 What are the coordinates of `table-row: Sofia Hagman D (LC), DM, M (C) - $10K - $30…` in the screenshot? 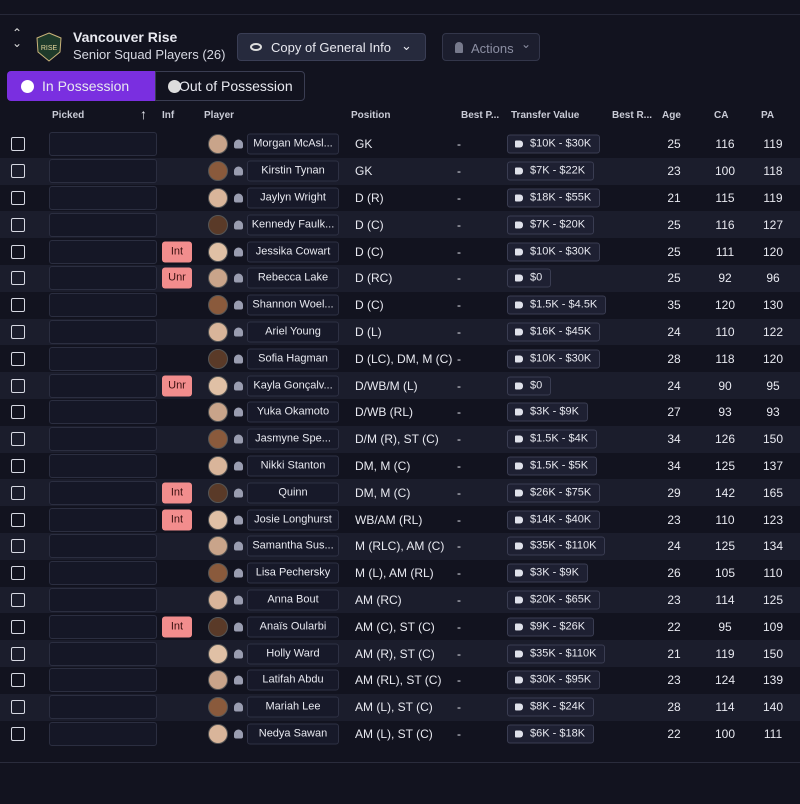 It's located at (400, 358).